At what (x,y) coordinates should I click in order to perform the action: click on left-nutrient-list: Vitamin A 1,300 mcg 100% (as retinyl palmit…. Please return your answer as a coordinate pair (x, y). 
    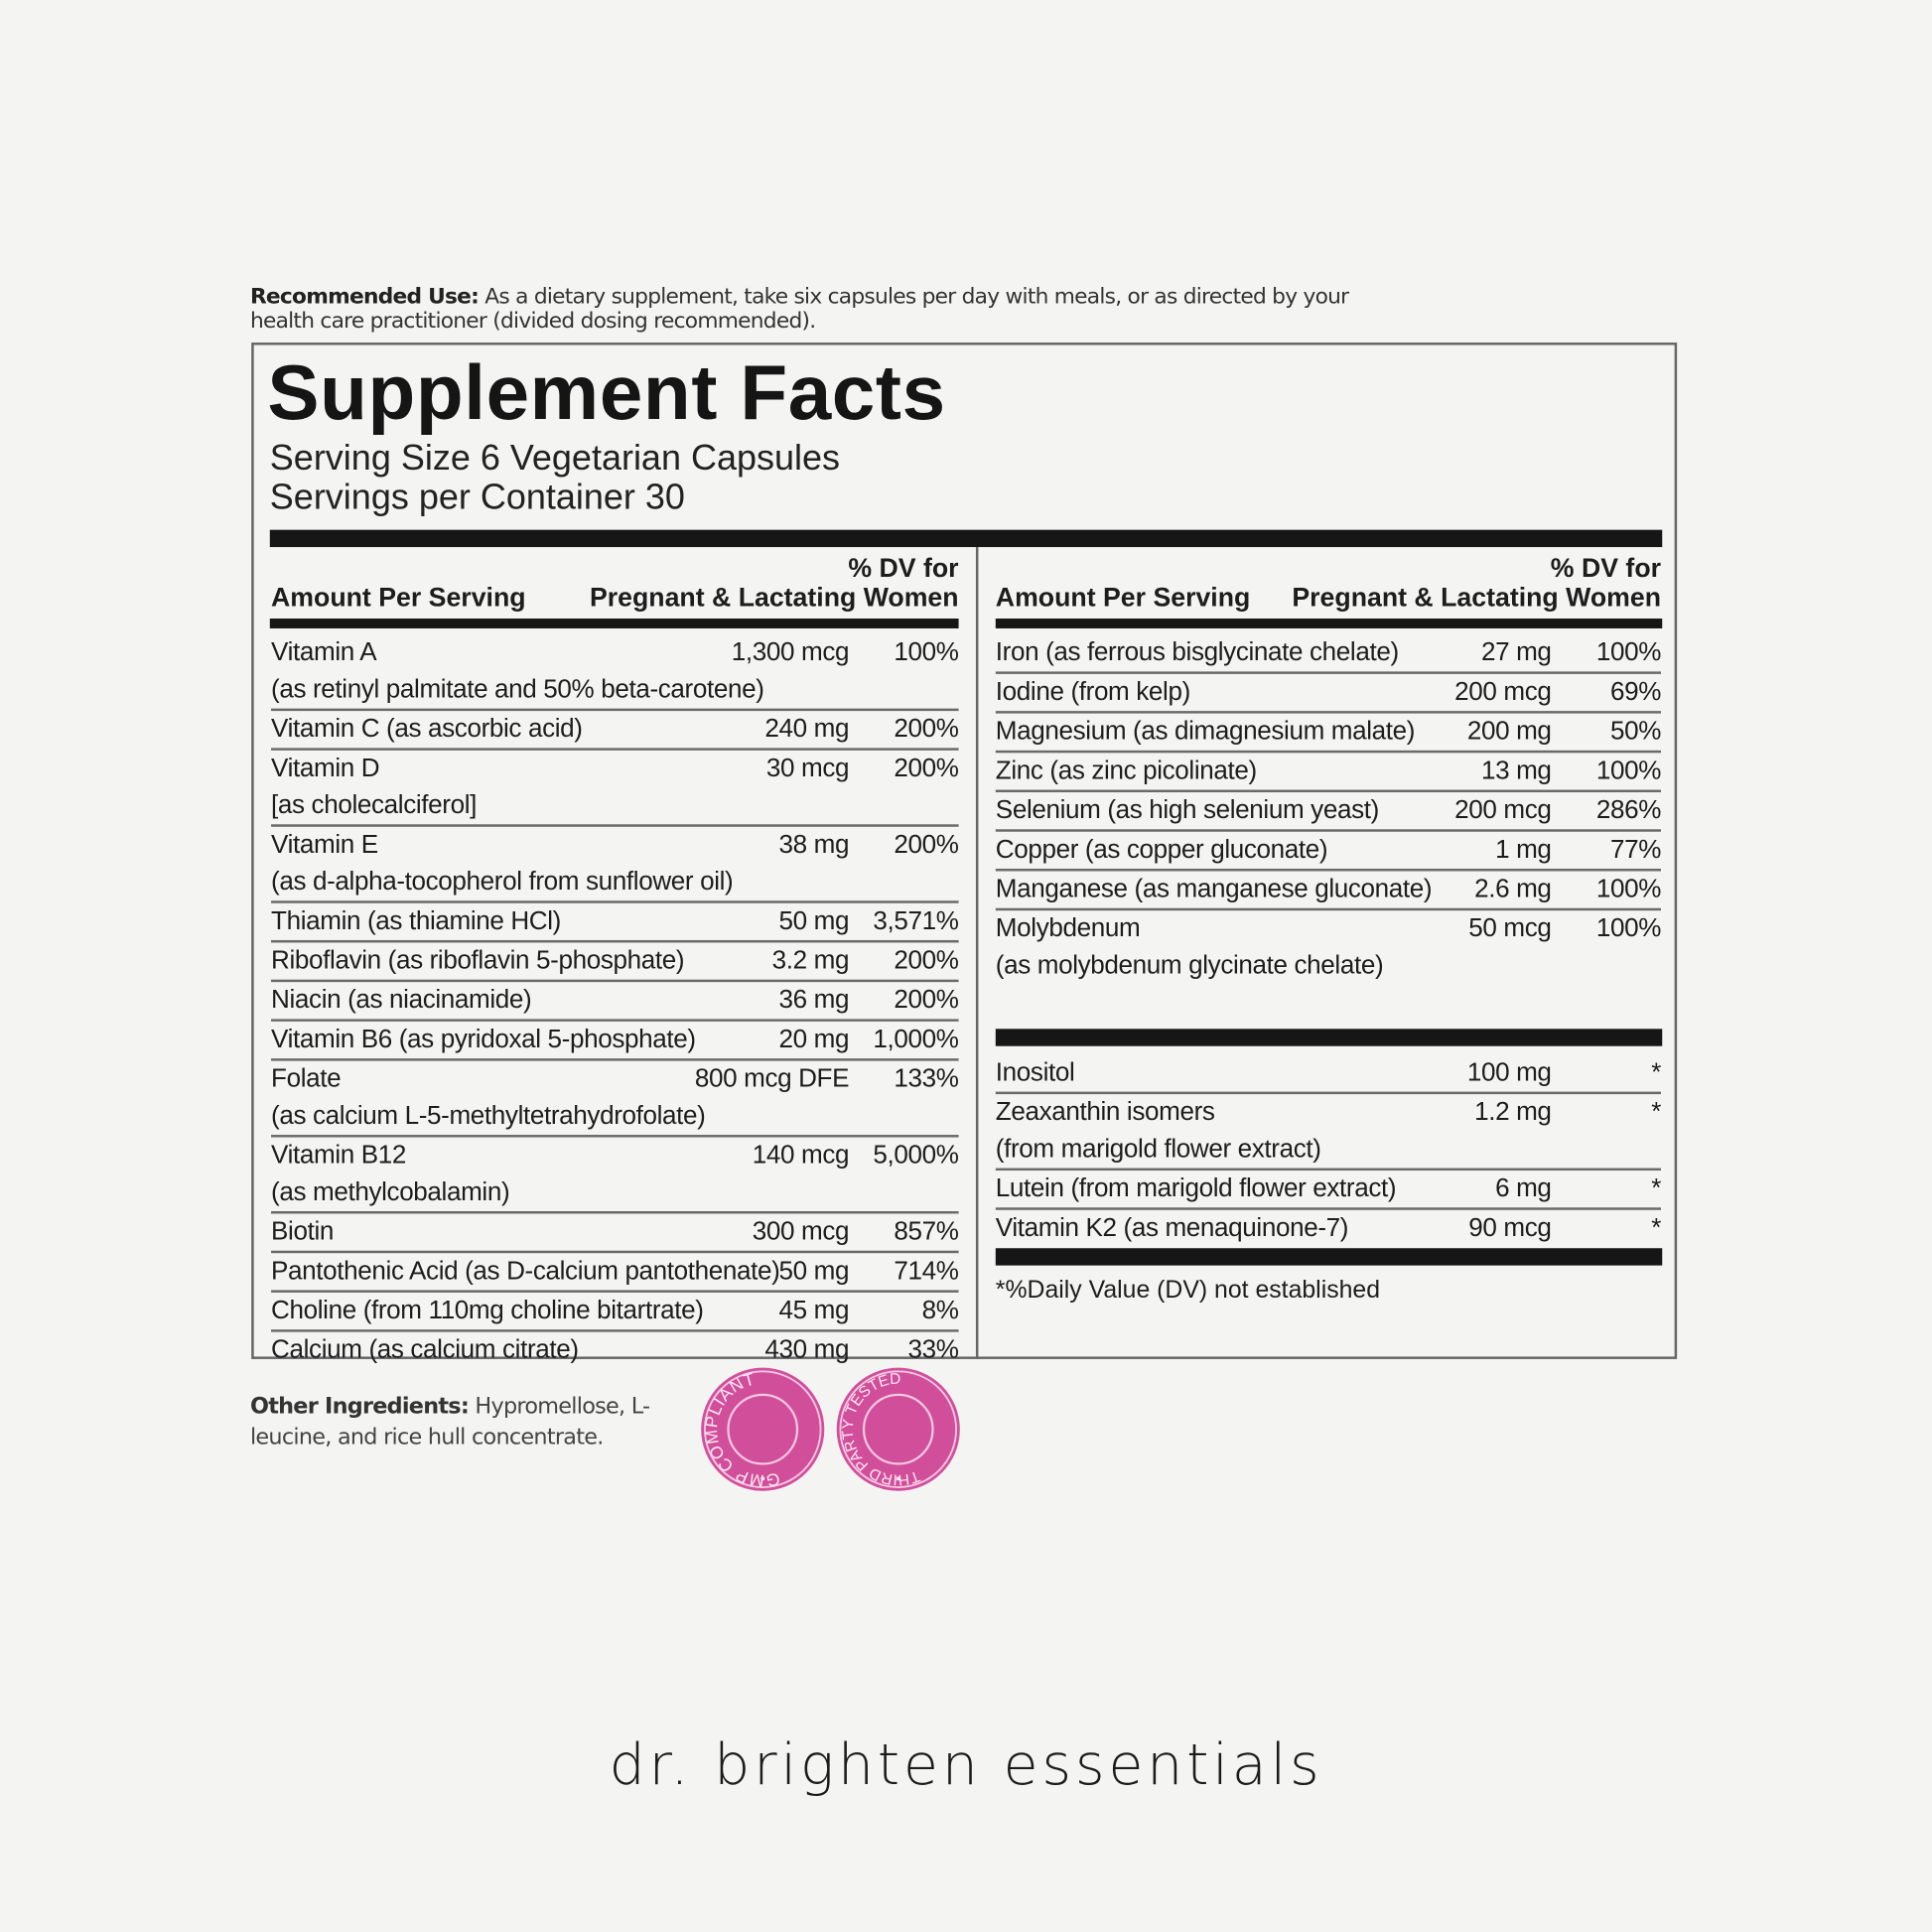
    Looking at the image, I should click on (615, 1002).